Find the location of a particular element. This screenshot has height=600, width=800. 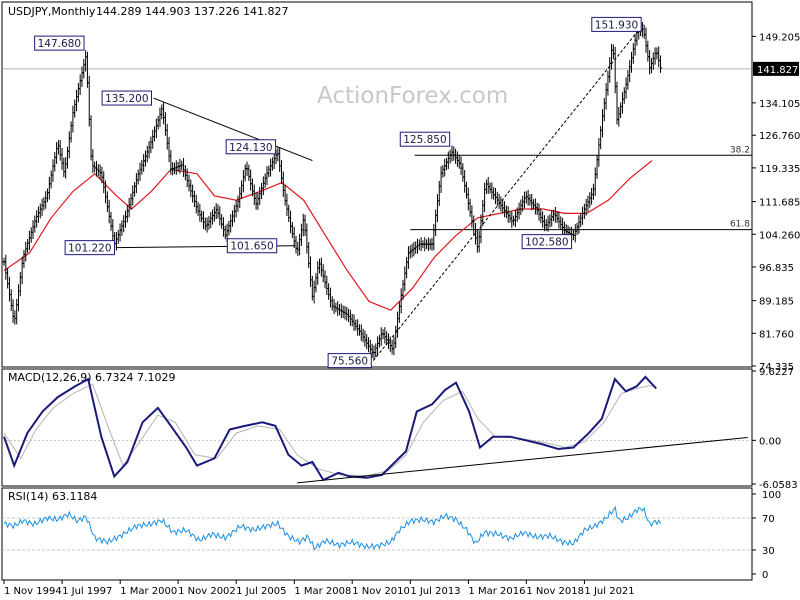

price-callout-5: 75.560 is located at coordinates (349, 361).